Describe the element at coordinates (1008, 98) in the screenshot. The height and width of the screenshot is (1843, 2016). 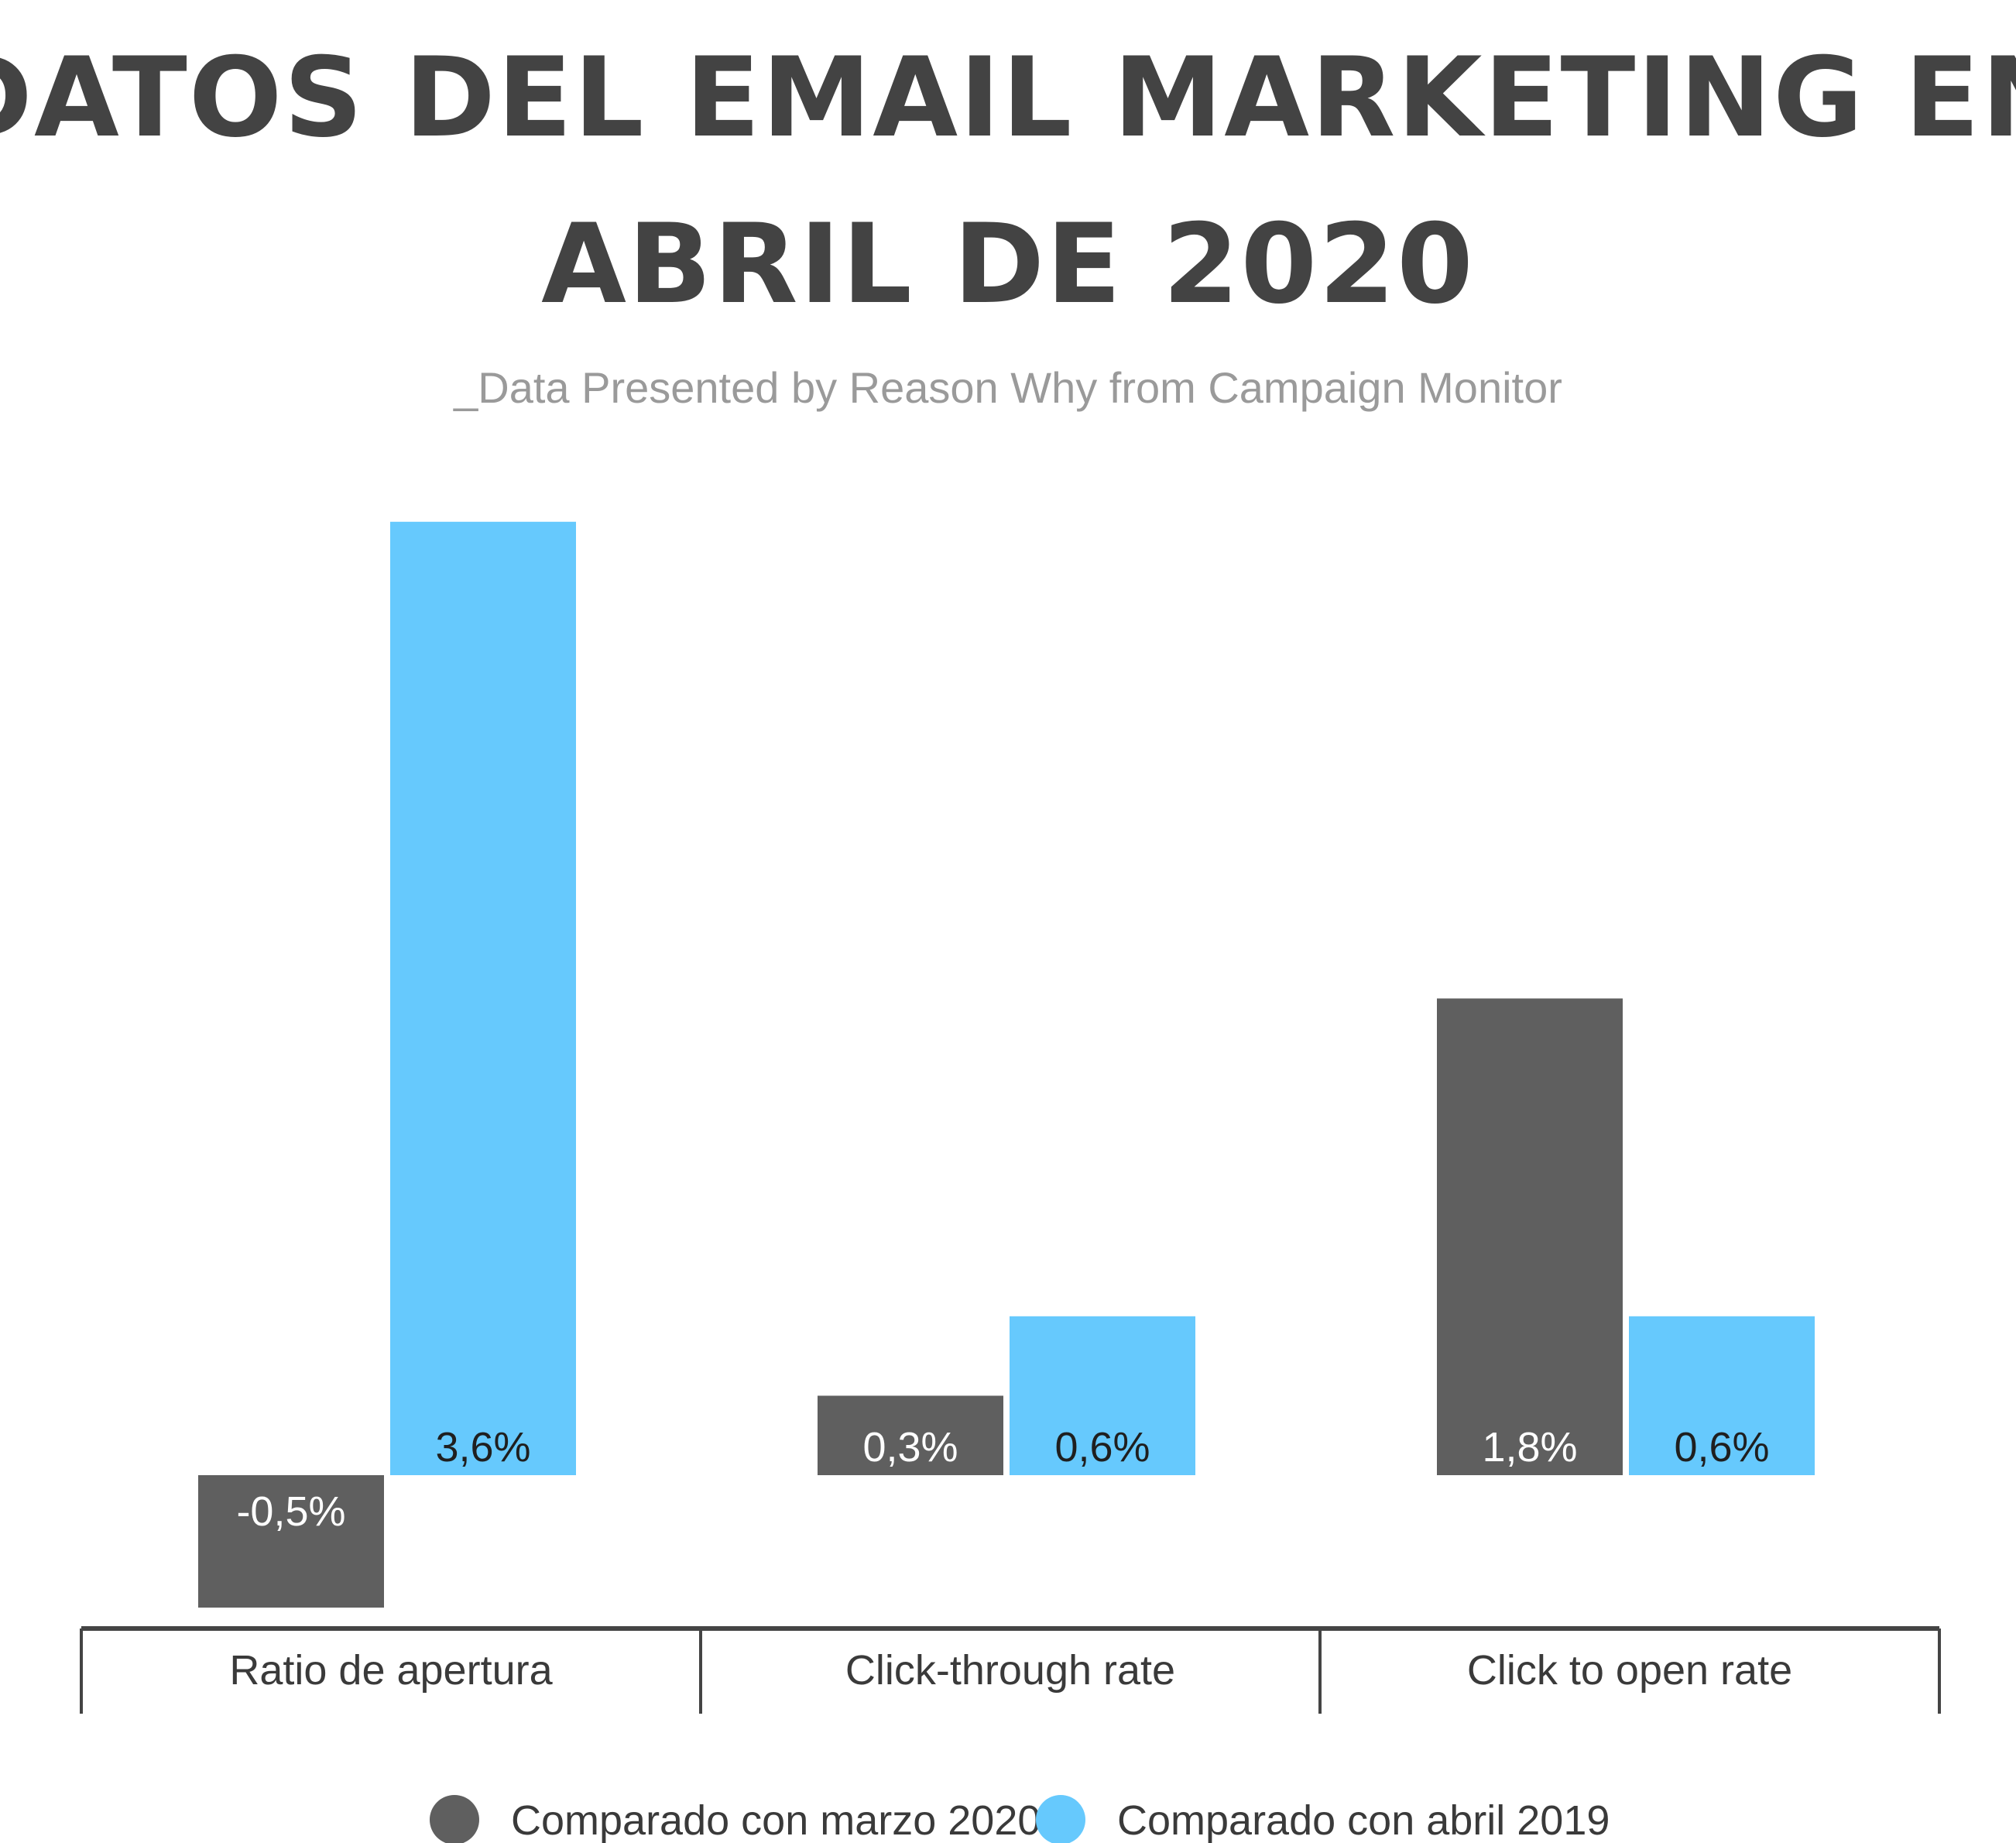
I see `chart-title-line-1: DATOS DEL EMAIL MARKETING EN` at that location.